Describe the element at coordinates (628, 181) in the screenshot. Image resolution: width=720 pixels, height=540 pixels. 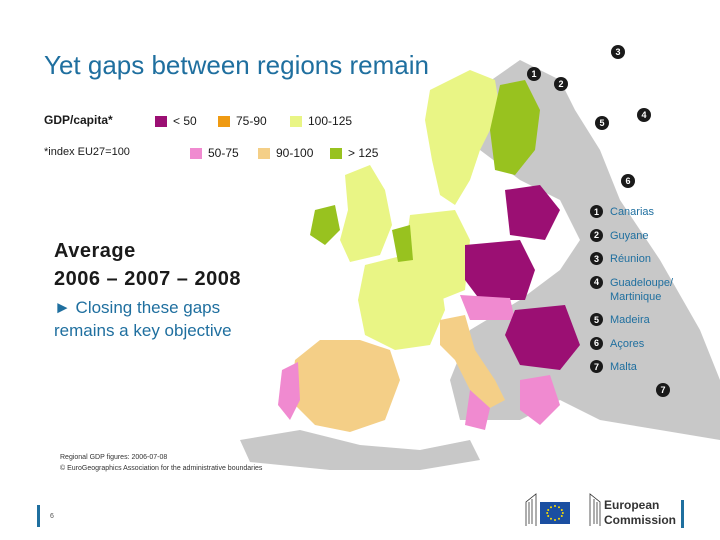
I see `marker-6: 6` at that location.